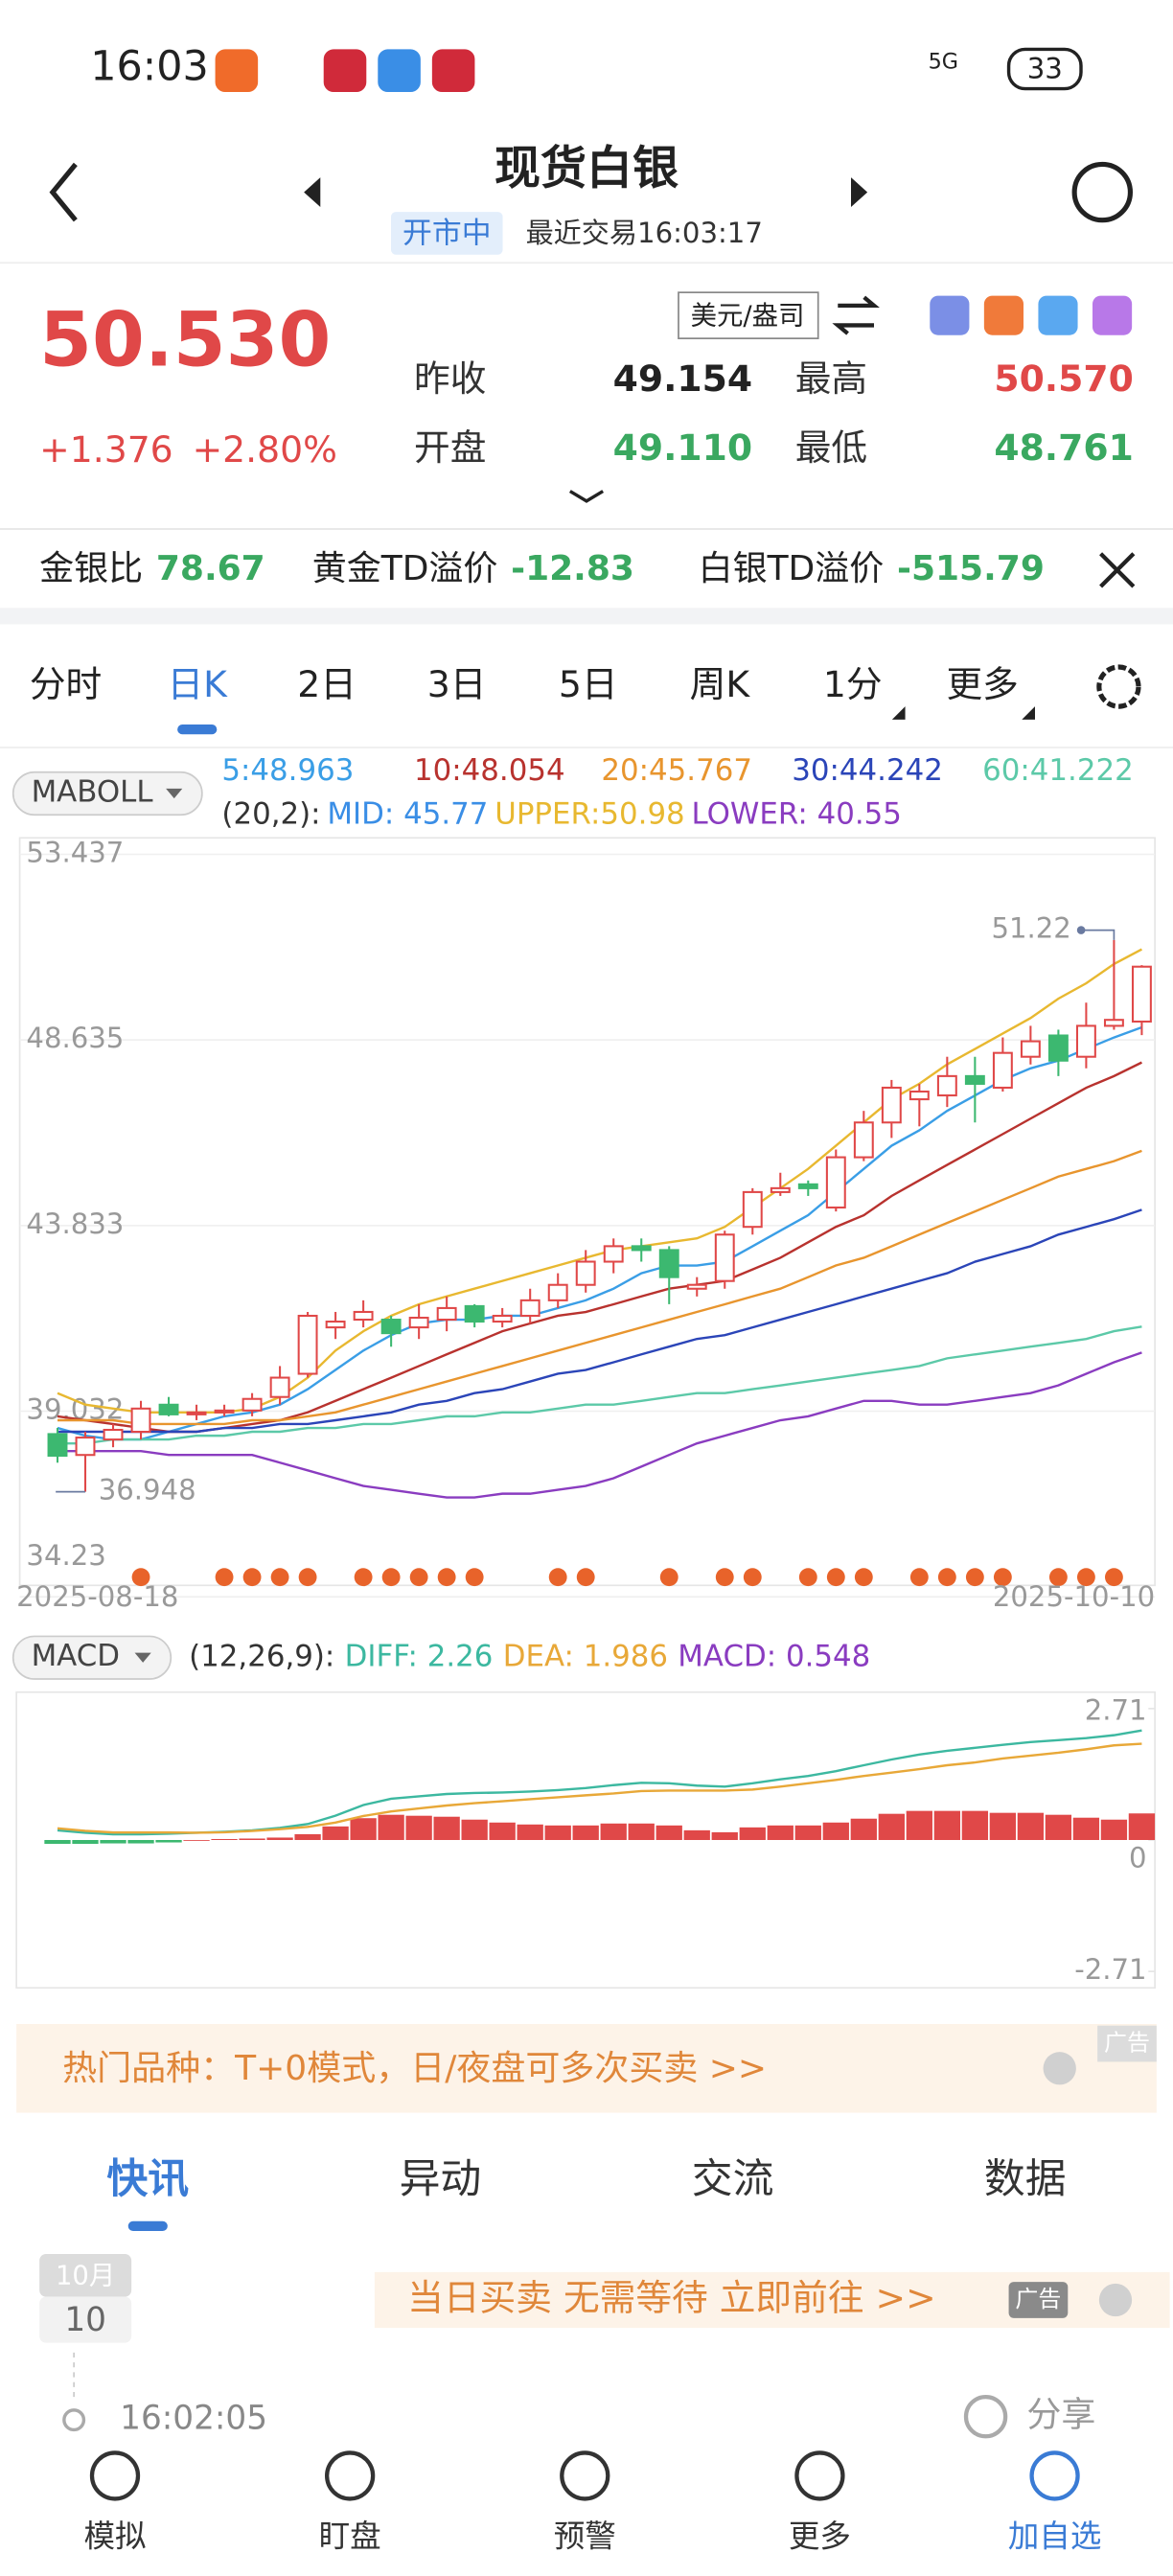  I want to click on y-tick-label: 34.23, so click(65, 1555).